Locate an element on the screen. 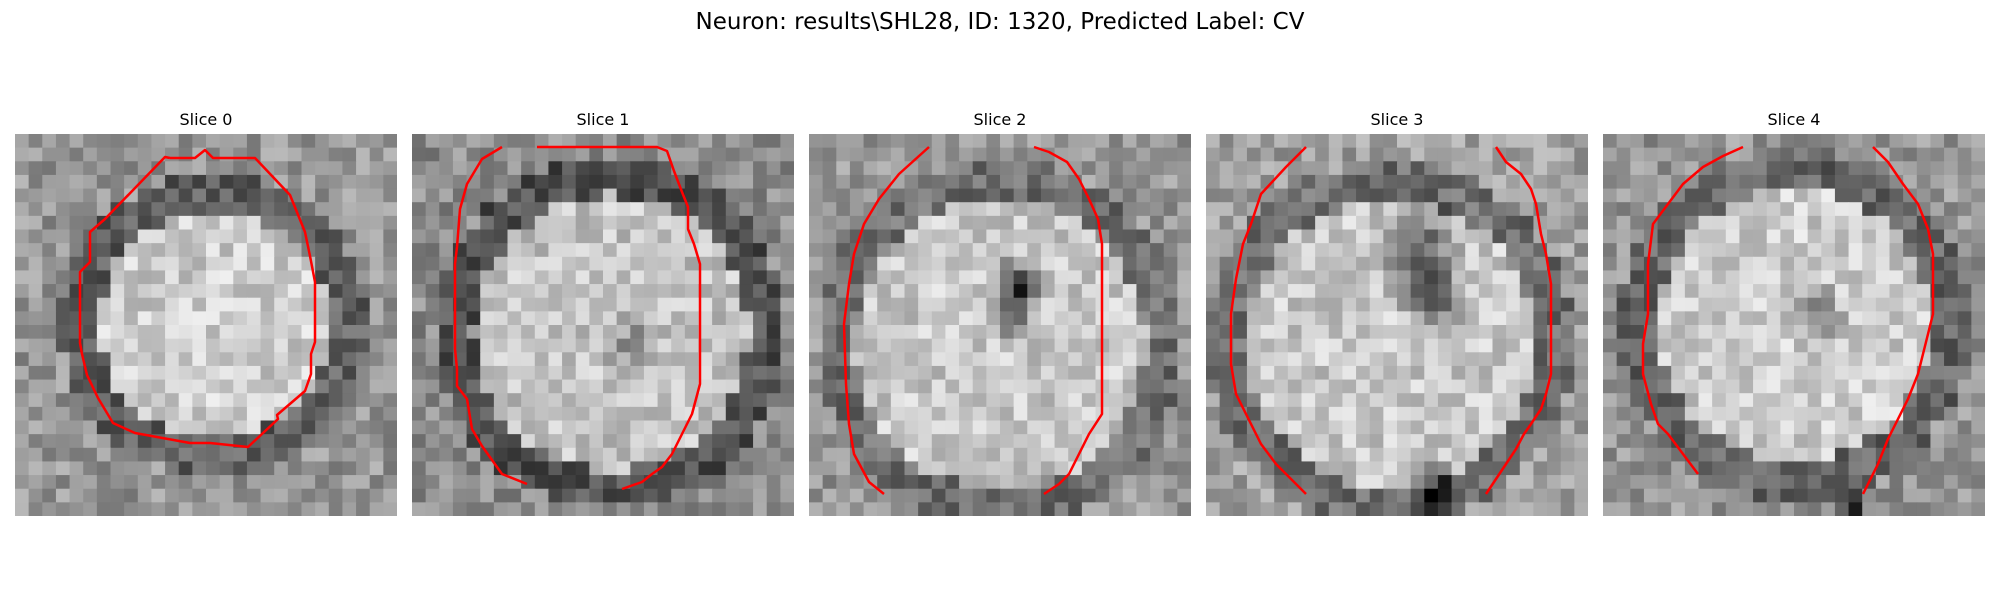 This screenshot has width=2000, height=600. slice-panel-0: Slice 0 is located at coordinates (206, 313).